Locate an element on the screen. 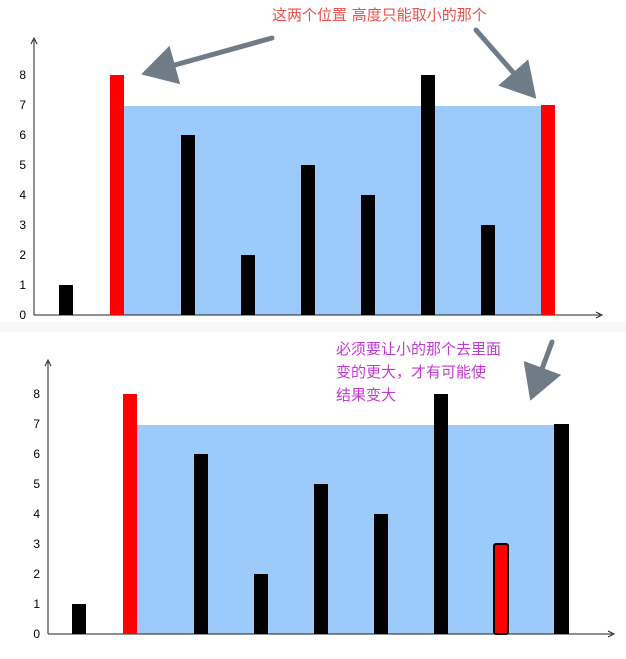  arrow-to-right-red-bar is located at coordinates (505, 63).